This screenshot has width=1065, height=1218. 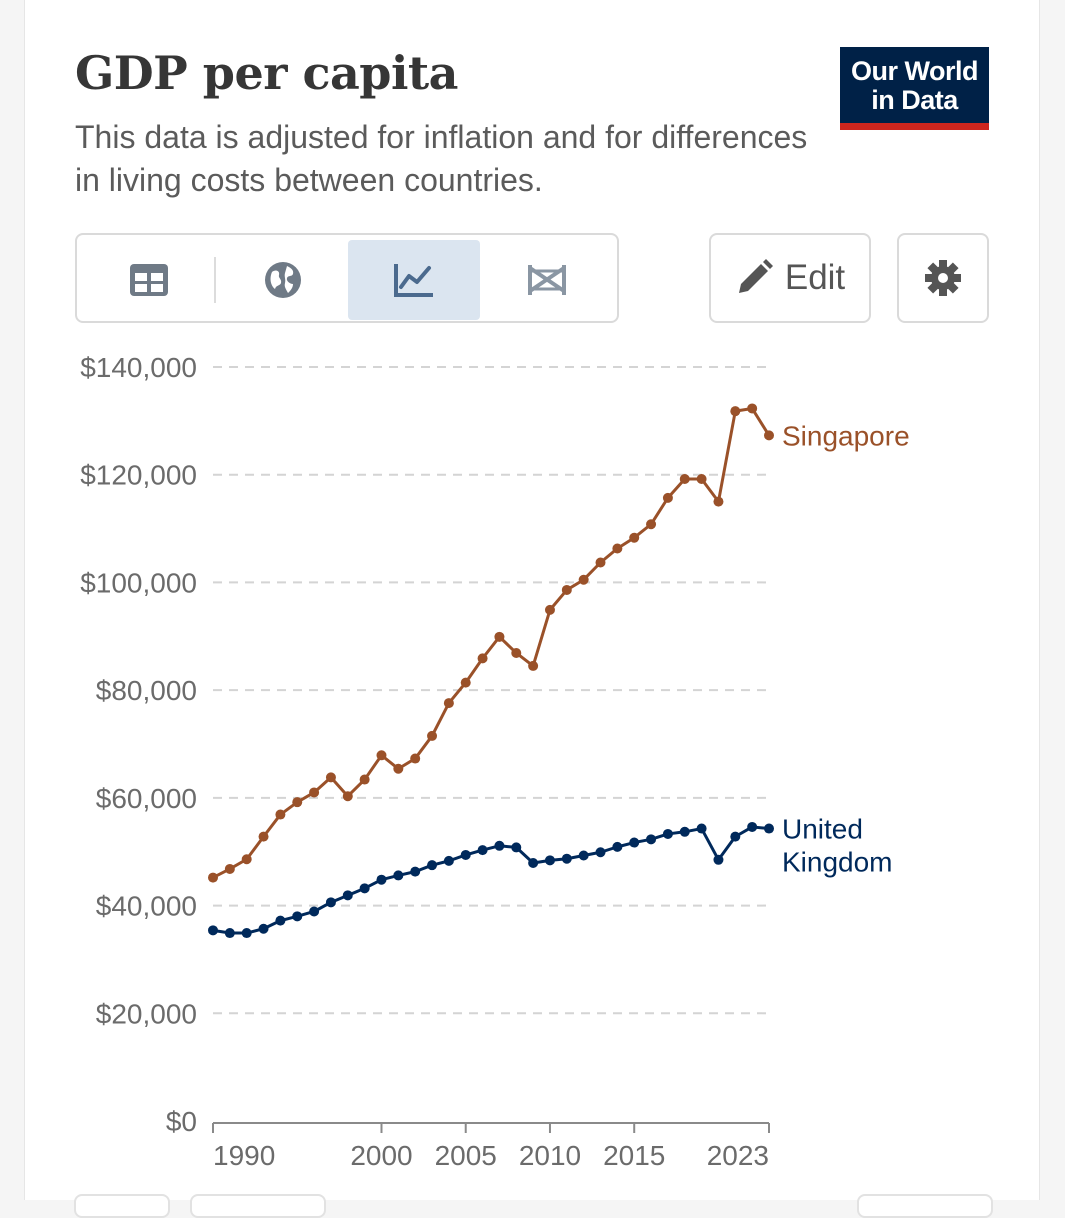 I want to click on series-label: Kingdom, so click(x=837, y=862).